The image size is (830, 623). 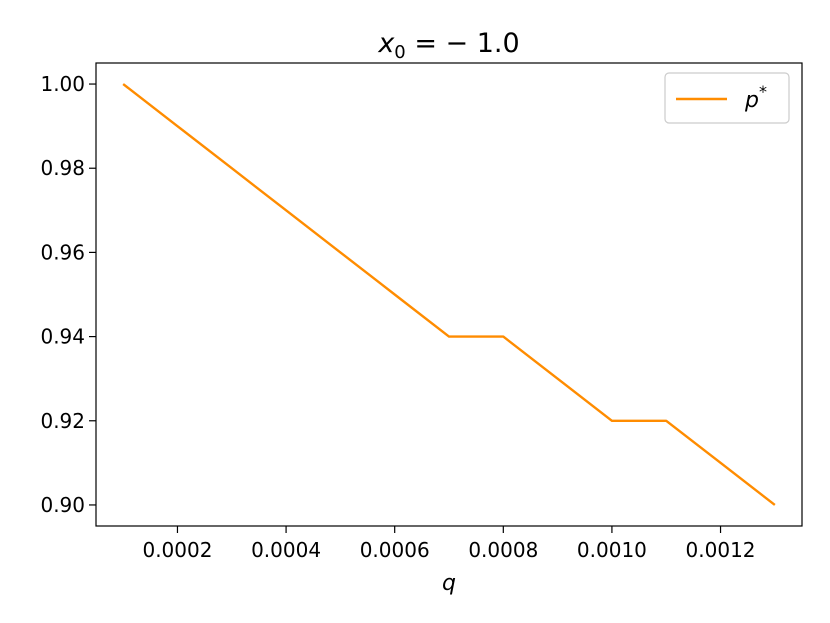 I want to click on legend-label: p*, so click(x=755, y=97).